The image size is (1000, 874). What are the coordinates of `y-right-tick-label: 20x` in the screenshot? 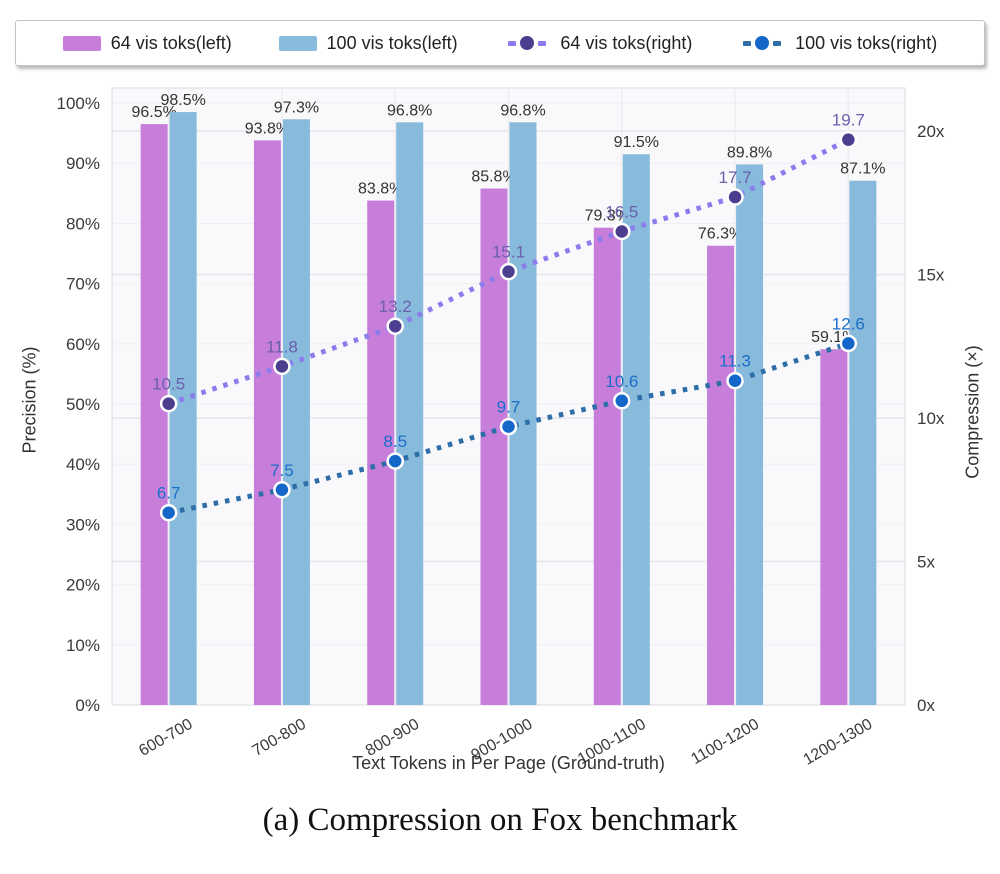 It's located at (931, 131).